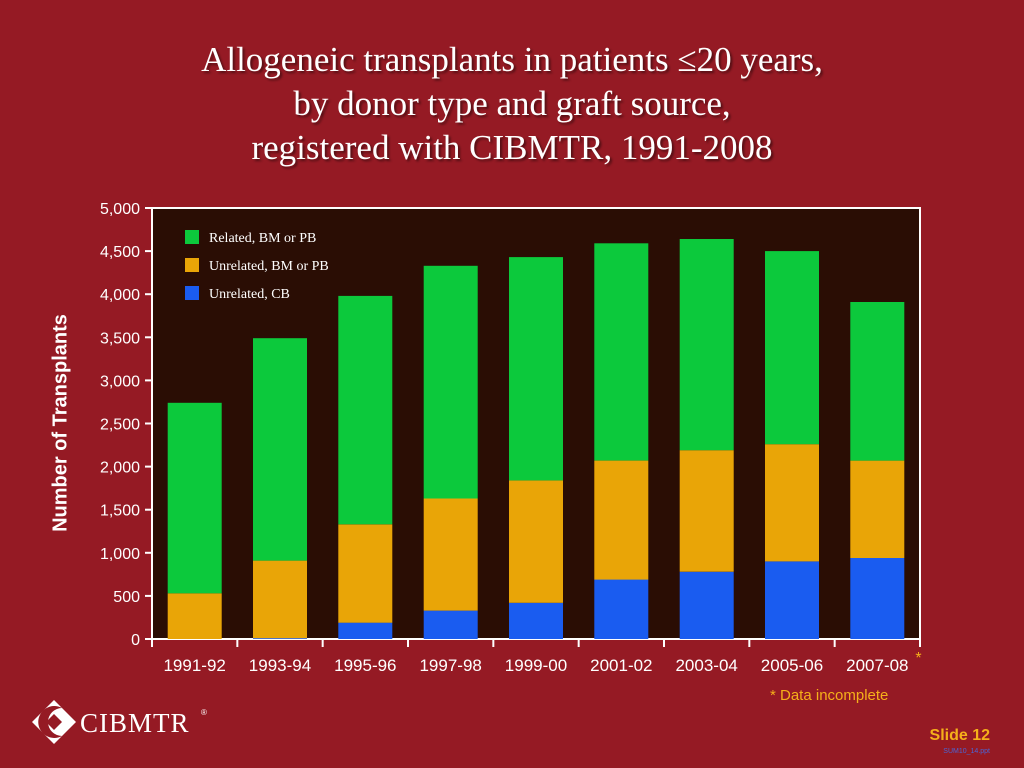 The height and width of the screenshot is (768, 1024). I want to click on y-tick-label: 0, so click(135, 640).